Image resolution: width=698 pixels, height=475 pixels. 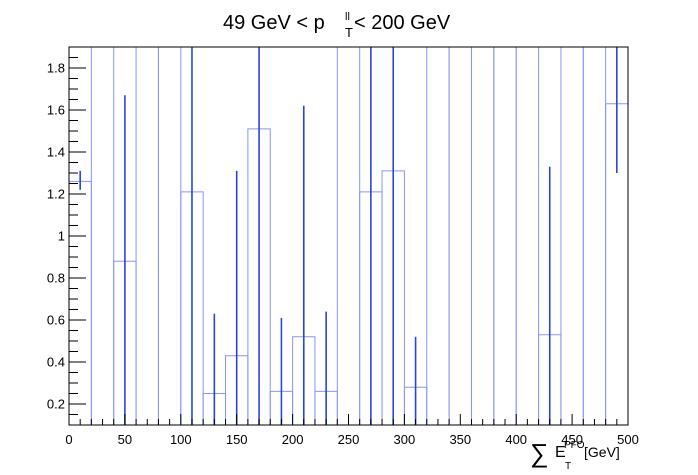 I want to click on x-tick-label: 350, so click(x=460, y=439).